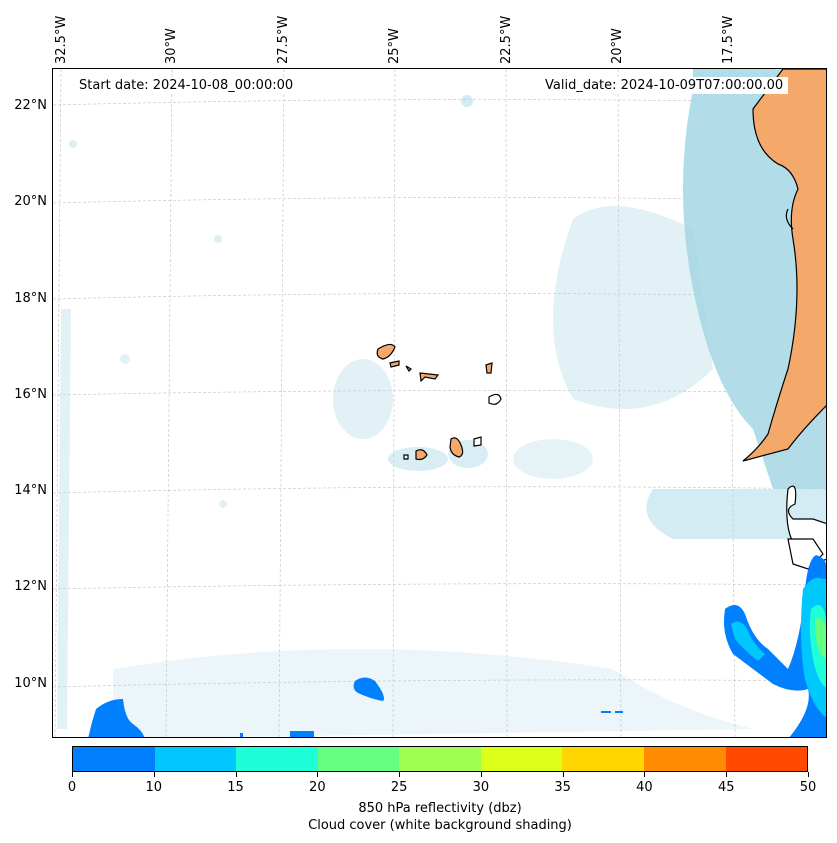 The height and width of the screenshot is (843, 837). What do you see at coordinates (64, 519) in the screenshot?
I see `cloud-strip-west-edge` at bounding box center [64, 519].